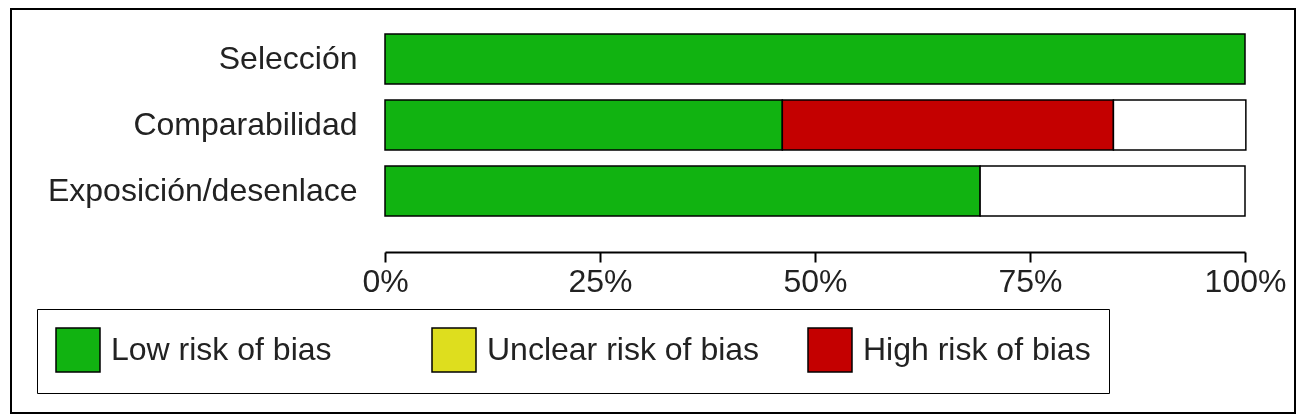 Image resolution: width=1299 pixels, height=420 pixels. Describe the element at coordinates (815, 280) in the screenshot. I see `x-tick-label: 50%` at that location.